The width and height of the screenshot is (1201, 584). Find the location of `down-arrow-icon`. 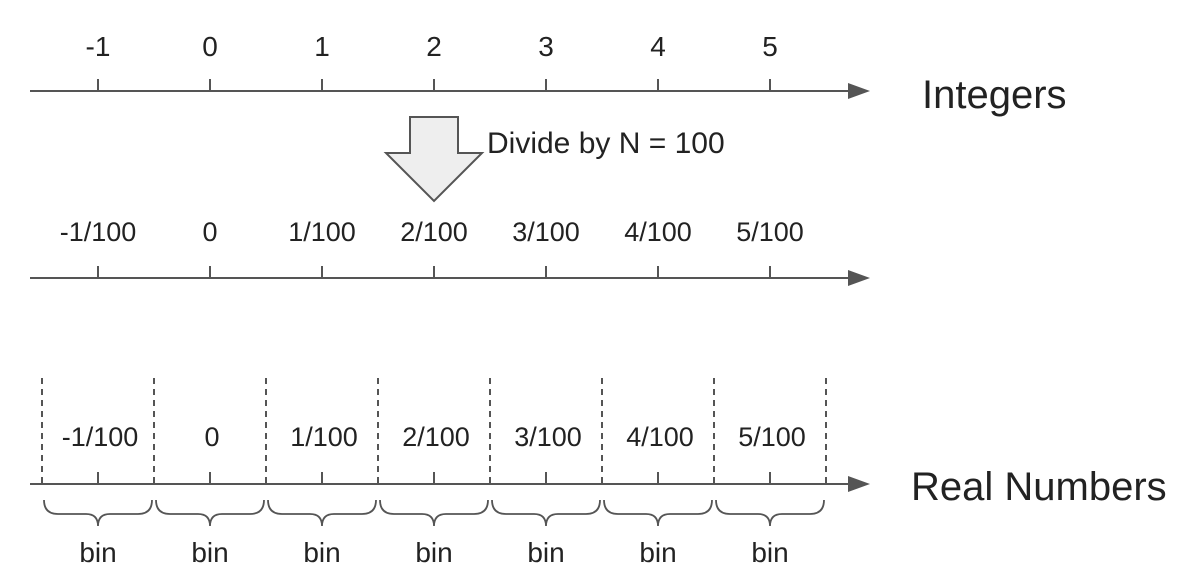

down-arrow-icon is located at coordinates (434, 159).